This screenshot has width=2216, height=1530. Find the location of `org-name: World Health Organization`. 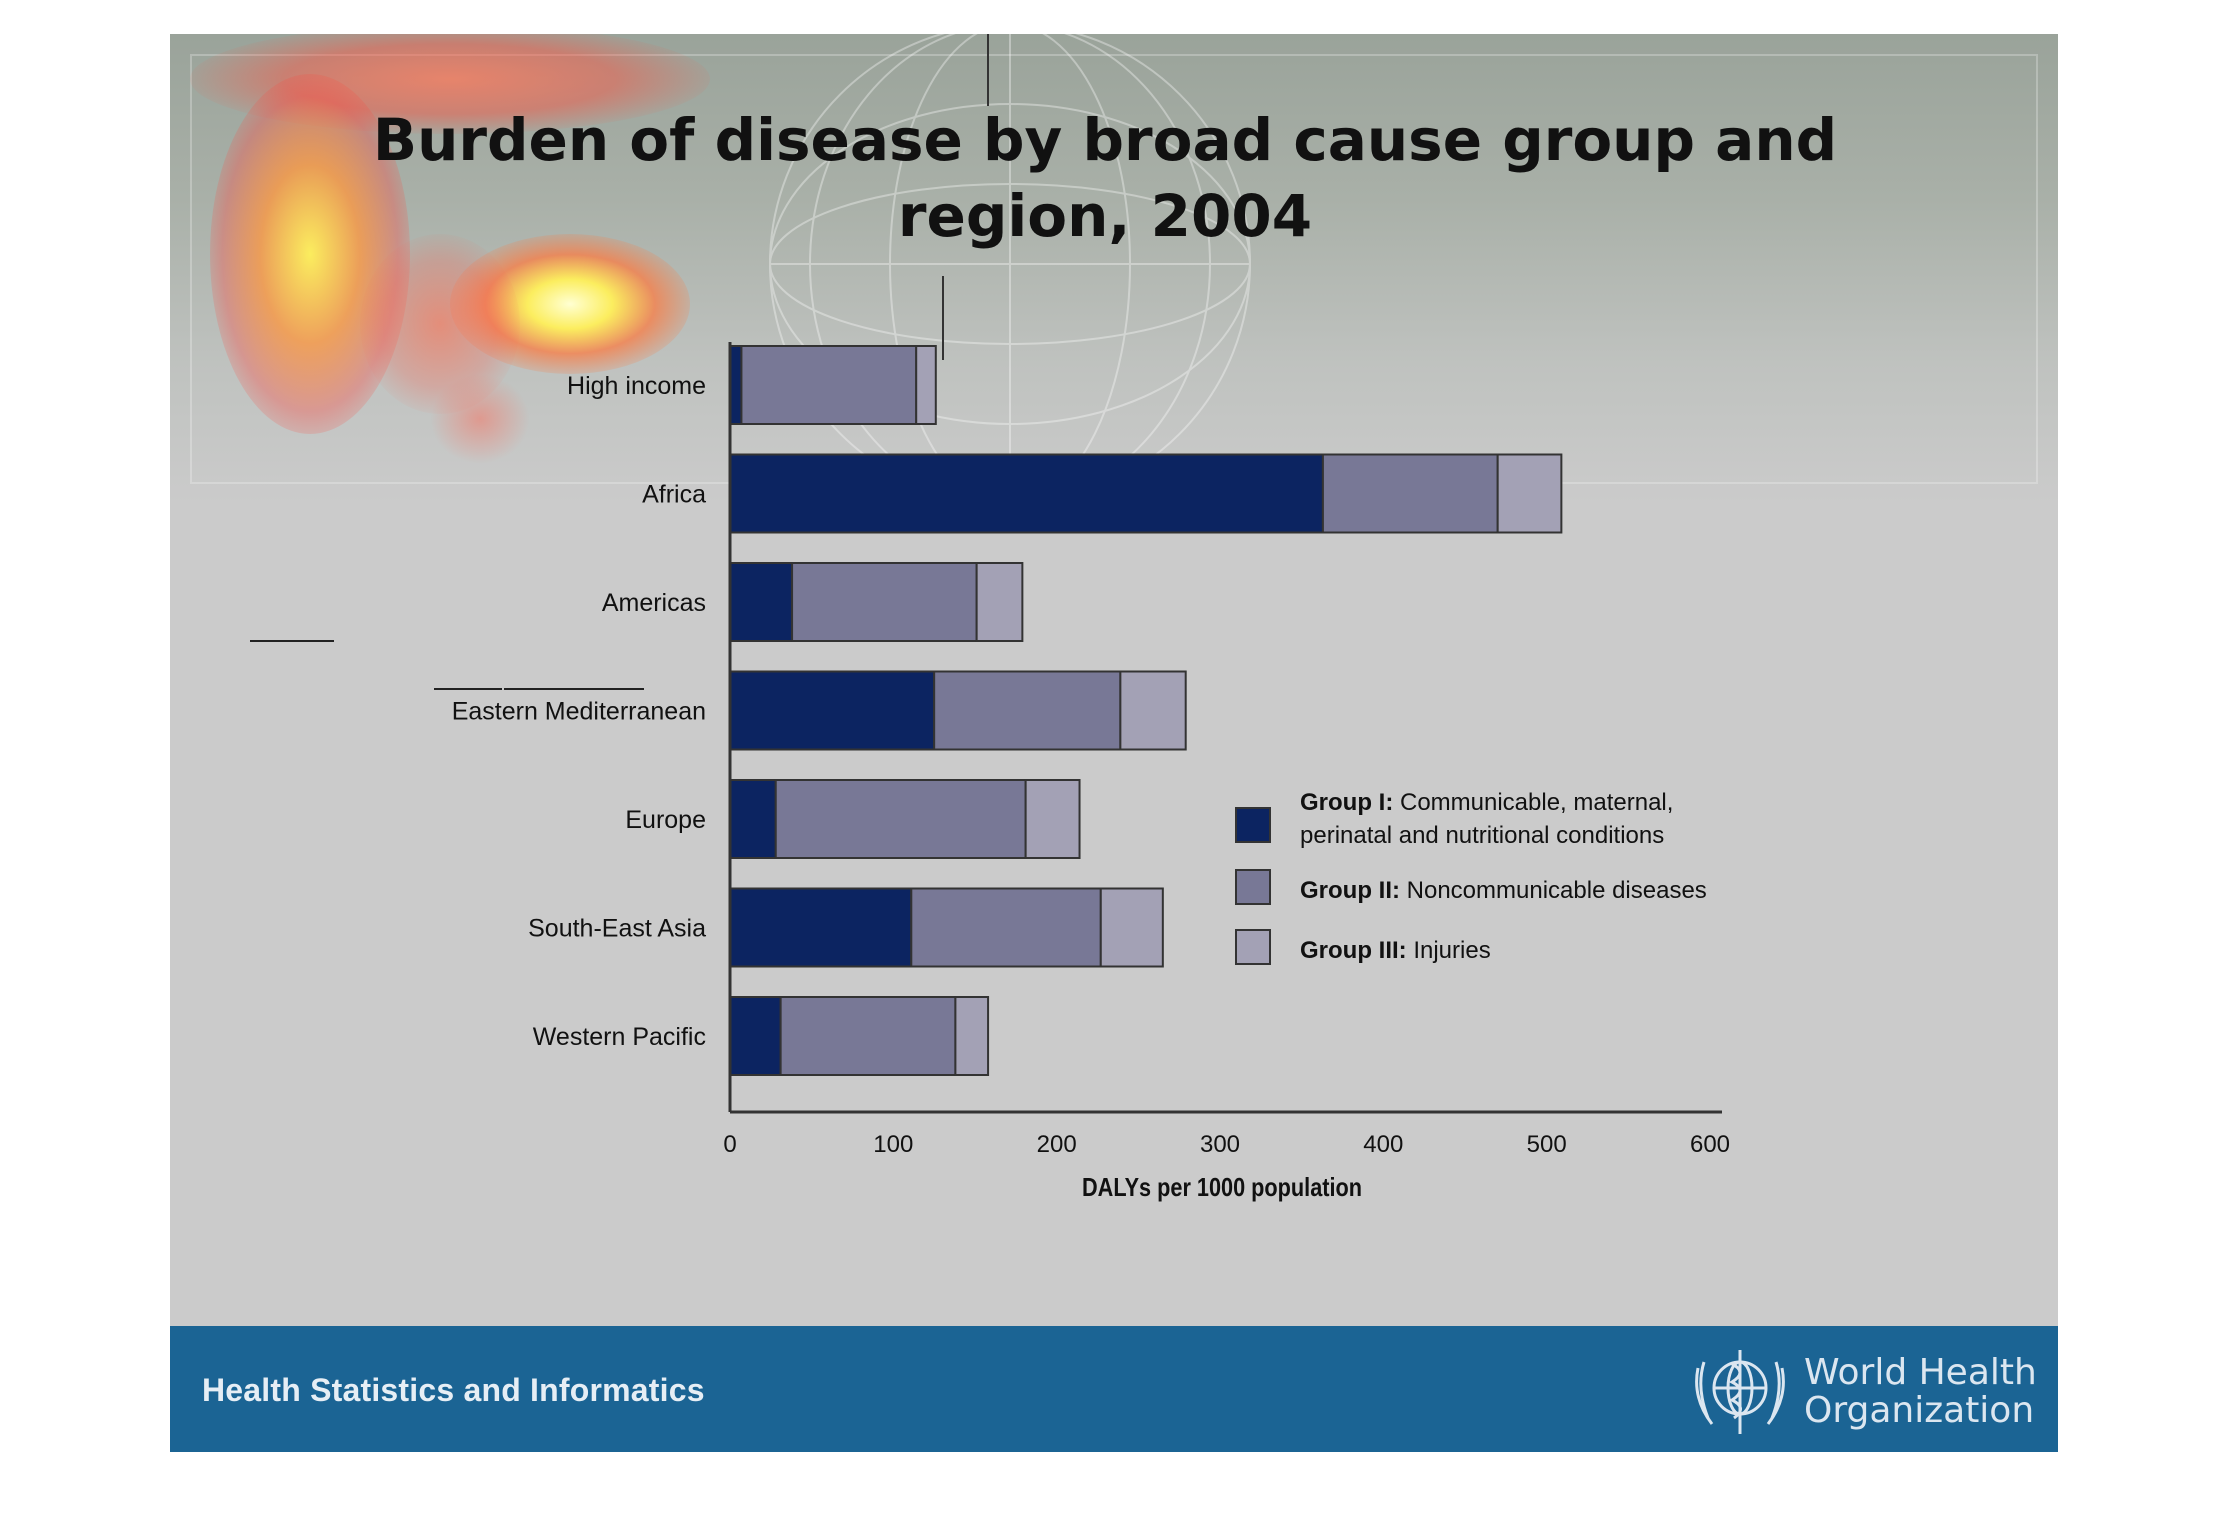

org-name: World Health Organization is located at coordinates (1920, 1392).